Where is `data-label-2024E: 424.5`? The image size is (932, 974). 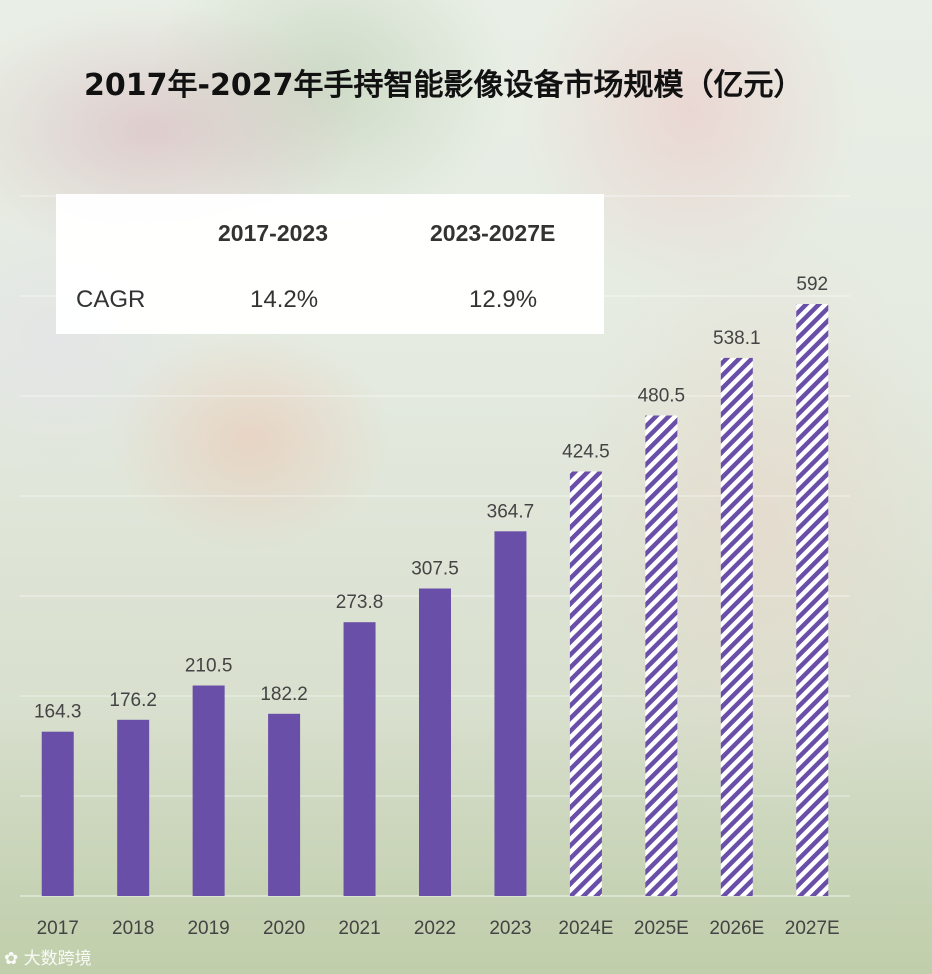
data-label-2024E: 424.5 is located at coordinates (586, 452).